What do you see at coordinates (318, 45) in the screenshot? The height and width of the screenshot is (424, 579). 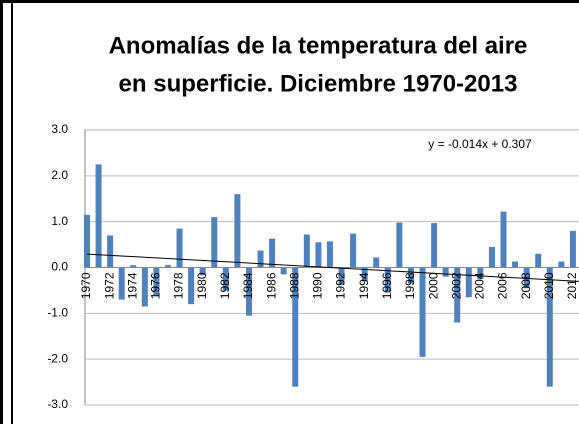 I see `chart-title: Anomalías de la temperatura del aire` at bounding box center [318, 45].